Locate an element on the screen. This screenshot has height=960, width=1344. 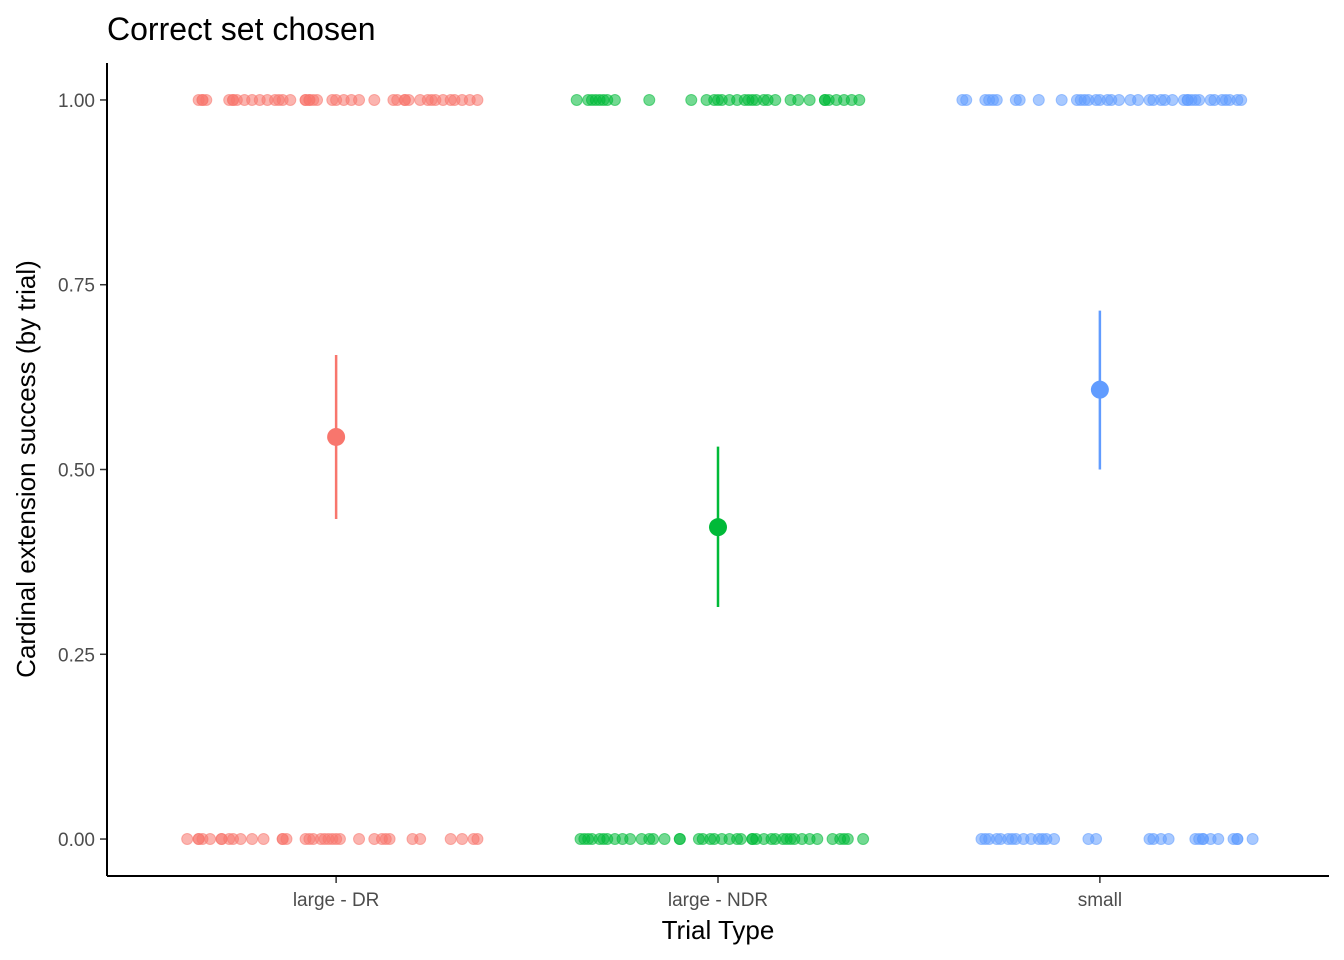
x-tick-label: large - DR is located at coordinates (336, 900).